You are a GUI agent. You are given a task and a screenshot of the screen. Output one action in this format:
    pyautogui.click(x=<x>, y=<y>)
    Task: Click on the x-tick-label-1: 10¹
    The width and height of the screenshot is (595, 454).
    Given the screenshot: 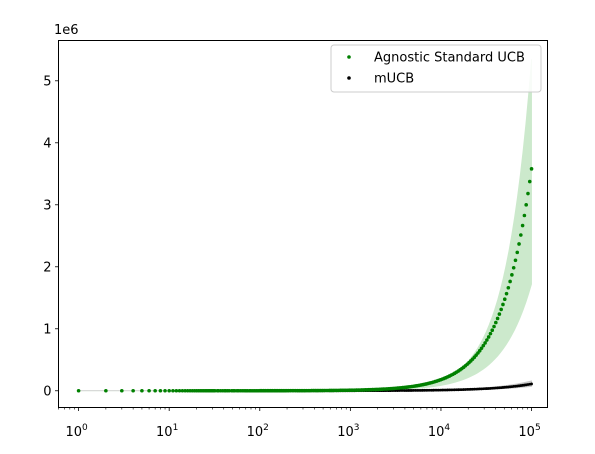 What is the action you would take?
    pyautogui.click(x=167, y=431)
    